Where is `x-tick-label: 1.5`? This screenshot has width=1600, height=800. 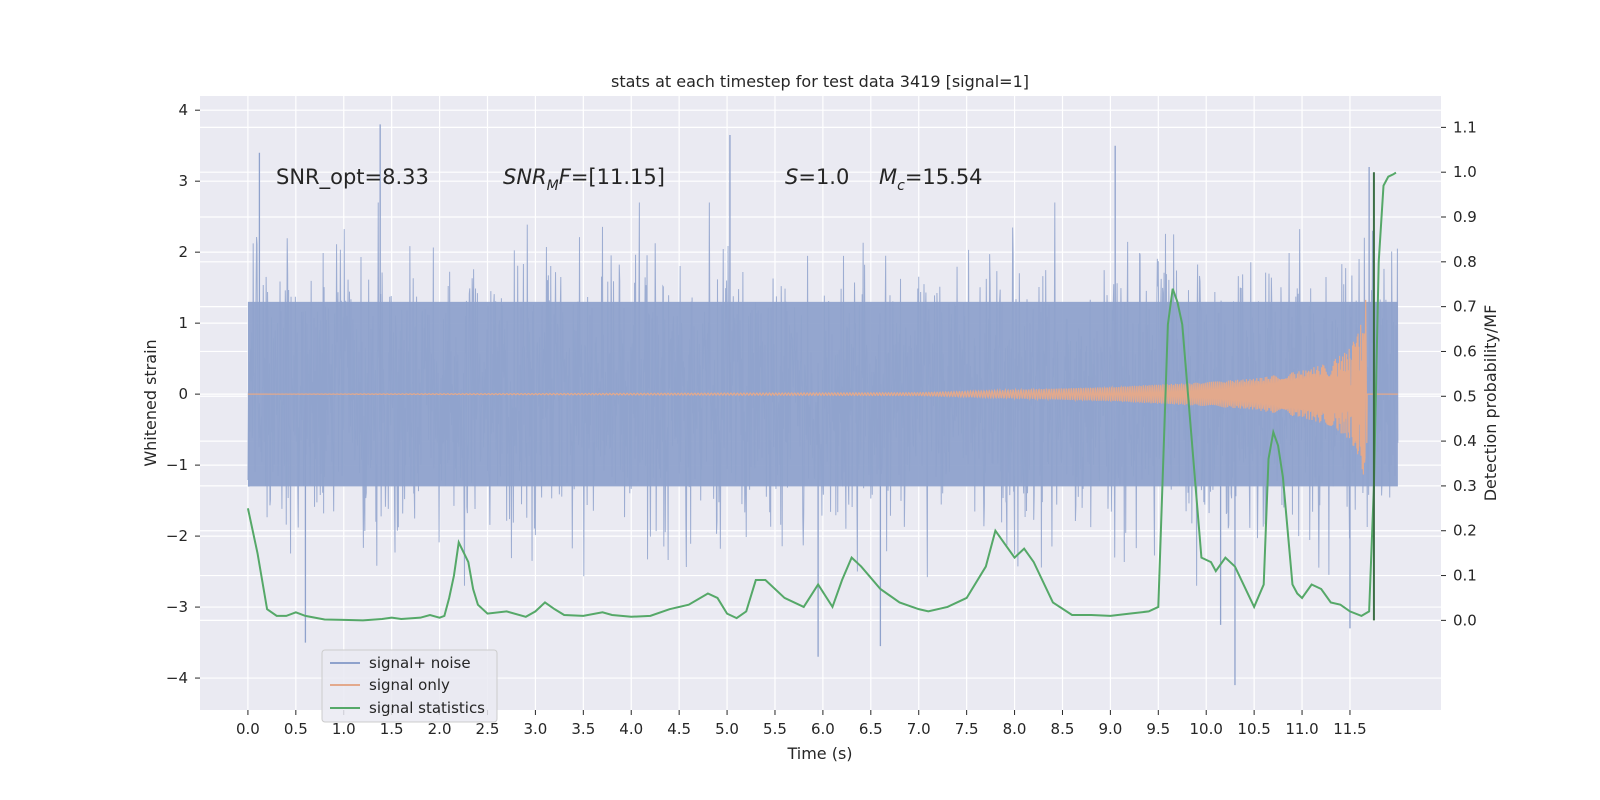 x-tick-label: 1.5 is located at coordinates (392, 729).